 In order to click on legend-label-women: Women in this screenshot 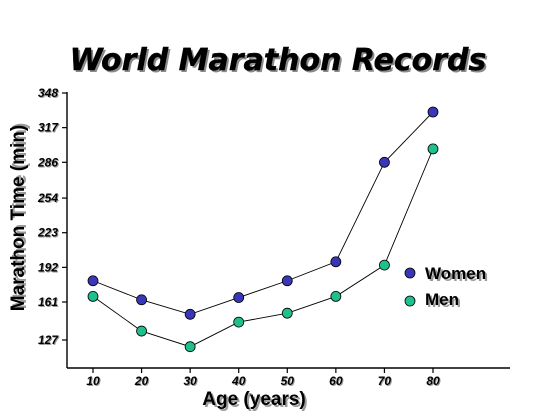, I will do `click(455, 273)`.